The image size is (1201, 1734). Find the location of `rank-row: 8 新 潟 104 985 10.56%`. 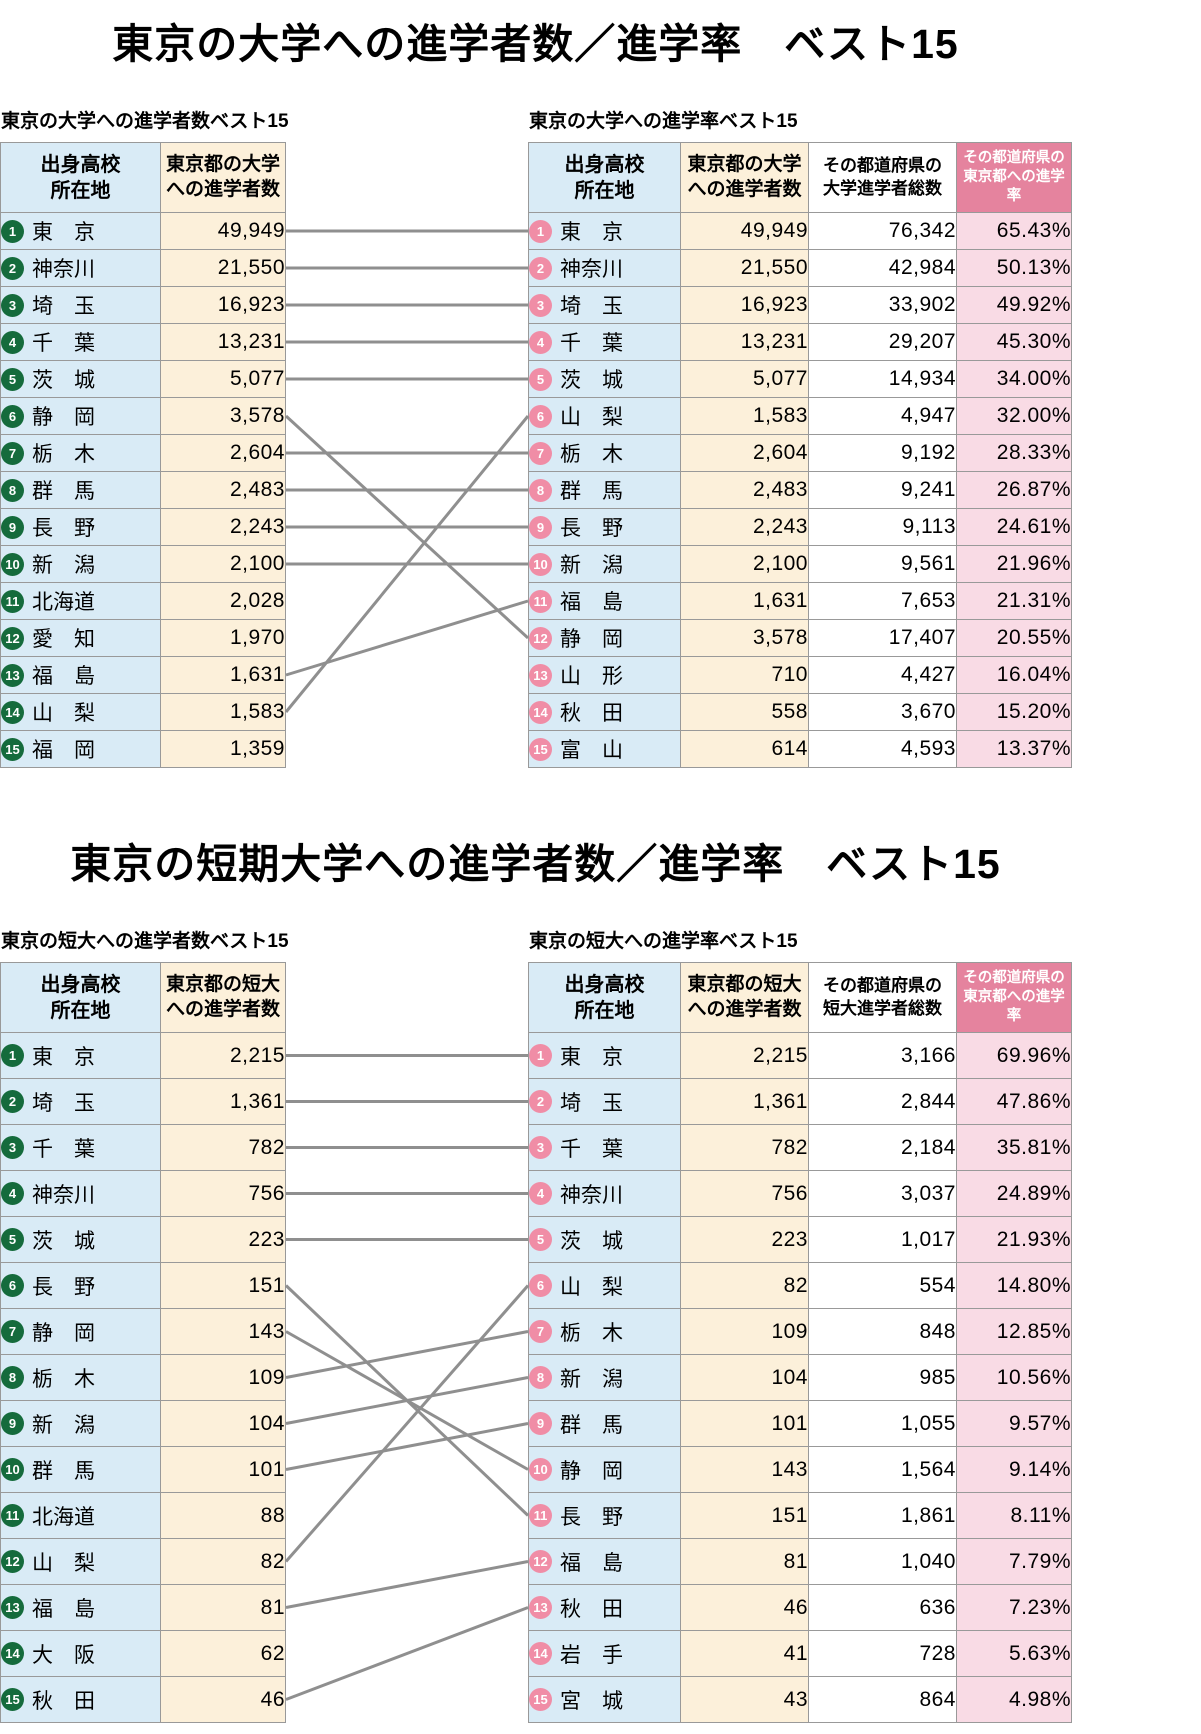

rank-row: 8 新 潟 104 985 10.56% is located at coordinates (800, 1377).